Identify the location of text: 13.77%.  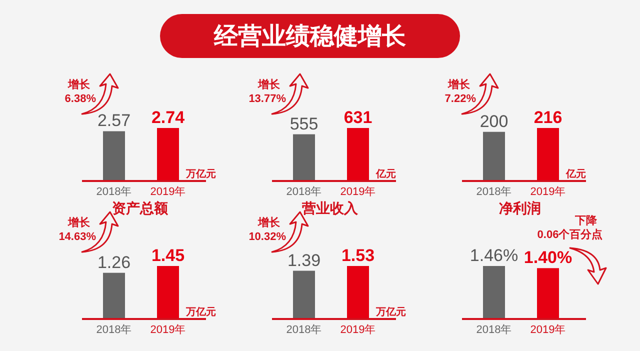
(267, 99).